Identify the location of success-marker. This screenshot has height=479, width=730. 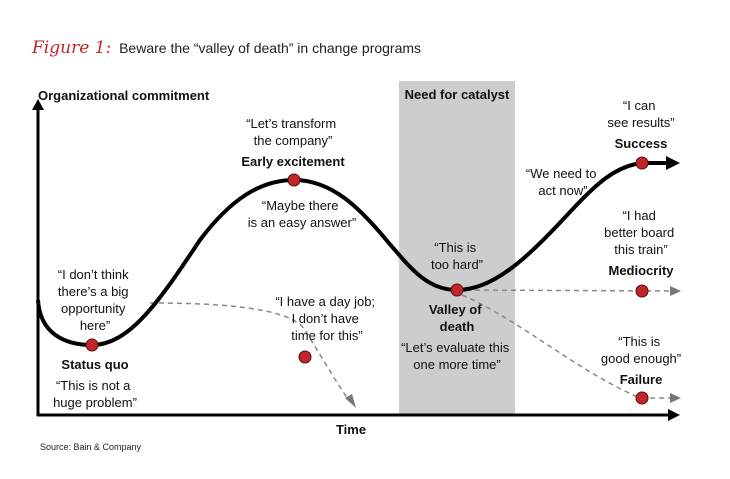
(642, 163).